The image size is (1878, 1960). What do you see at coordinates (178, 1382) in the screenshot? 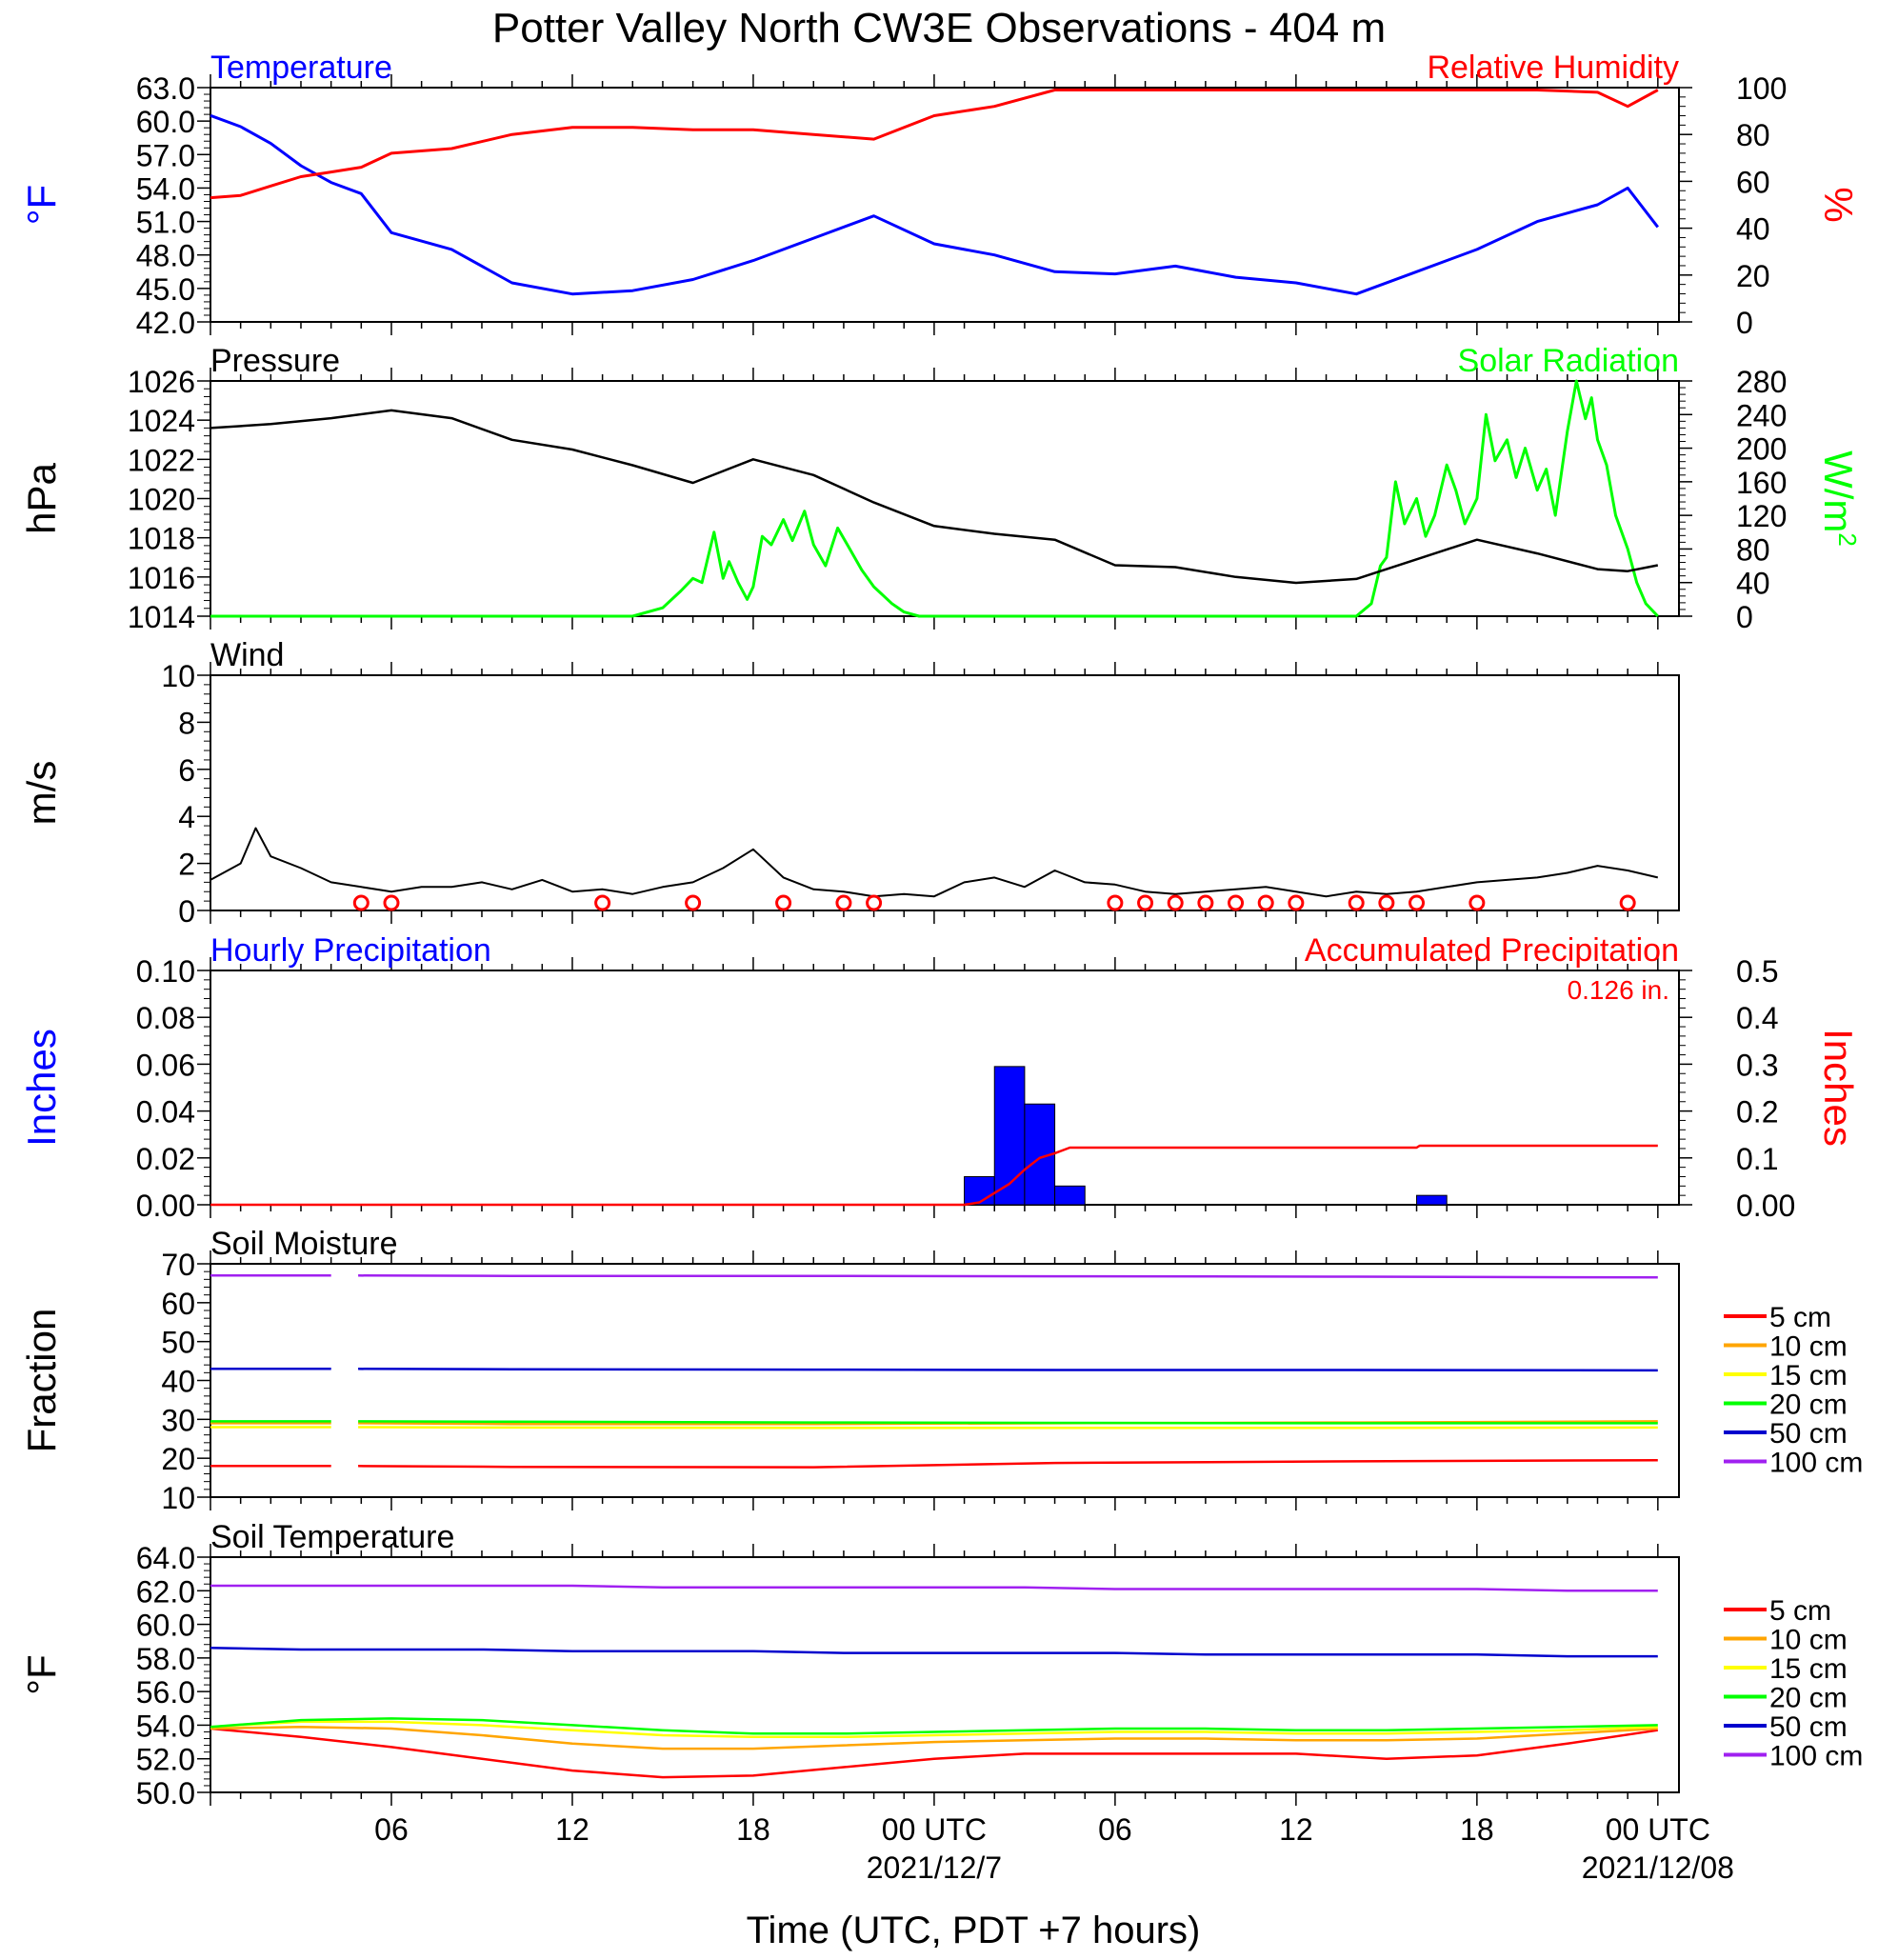
I see `left-tick-label: 40` at bounding box center [178, 1382].